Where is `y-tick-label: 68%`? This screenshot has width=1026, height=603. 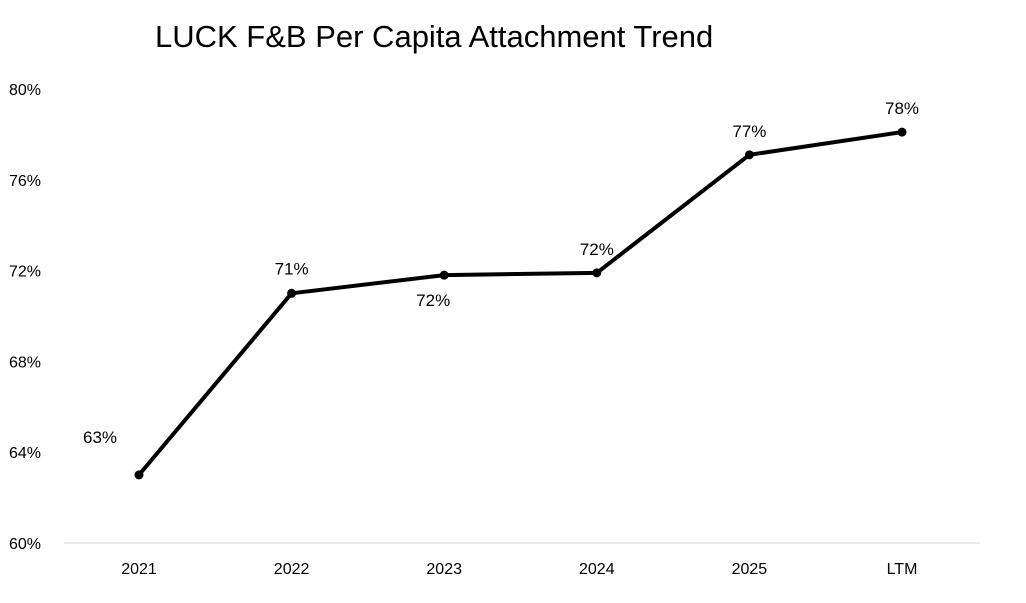
y-tick-label: 68% is located at coordinates (25, 362).